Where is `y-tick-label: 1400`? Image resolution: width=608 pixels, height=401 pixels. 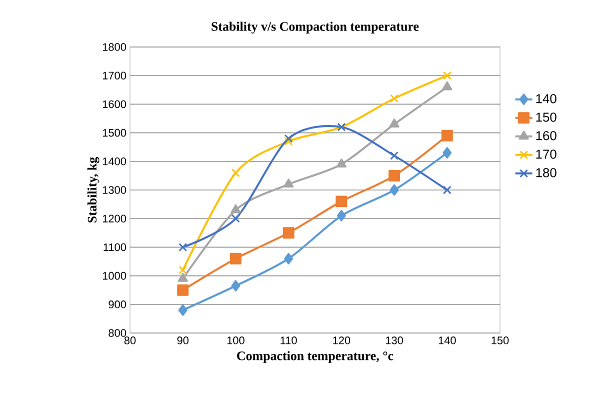
y-tick-label: 1400 is located at coordinates (114, 162).